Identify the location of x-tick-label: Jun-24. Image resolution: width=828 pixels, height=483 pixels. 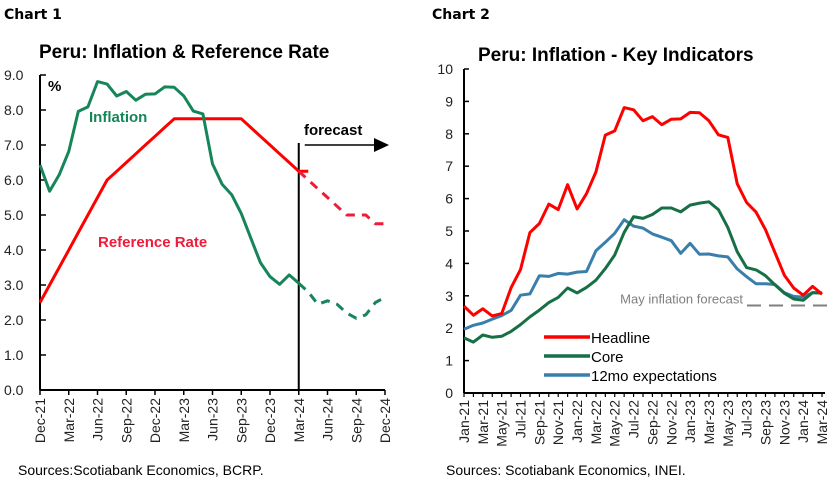
(328, 419).